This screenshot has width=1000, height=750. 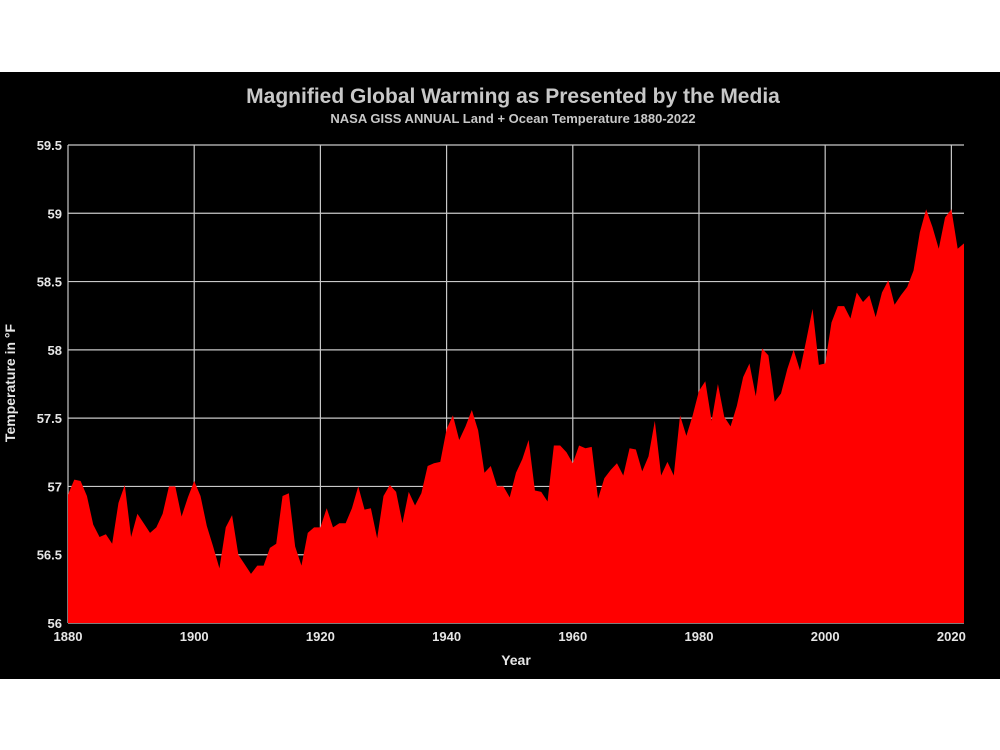 I want to click on x-tick-label: 2020, so click(x=951, y=636).